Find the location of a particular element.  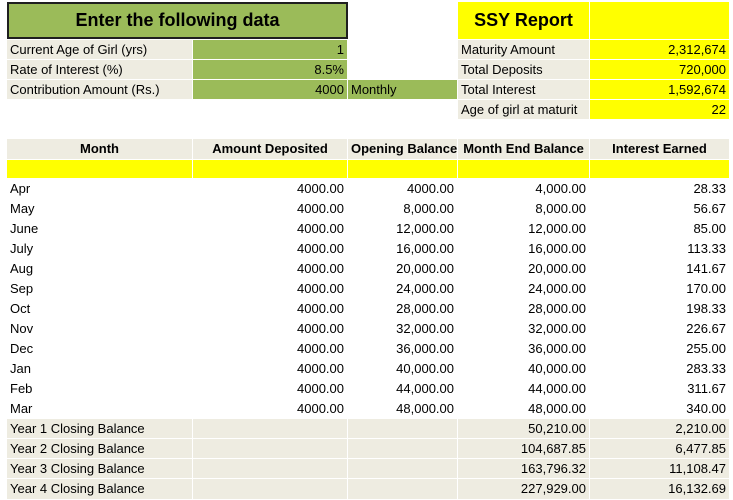

month-cell: Sep is located at coordinates (22, 288).